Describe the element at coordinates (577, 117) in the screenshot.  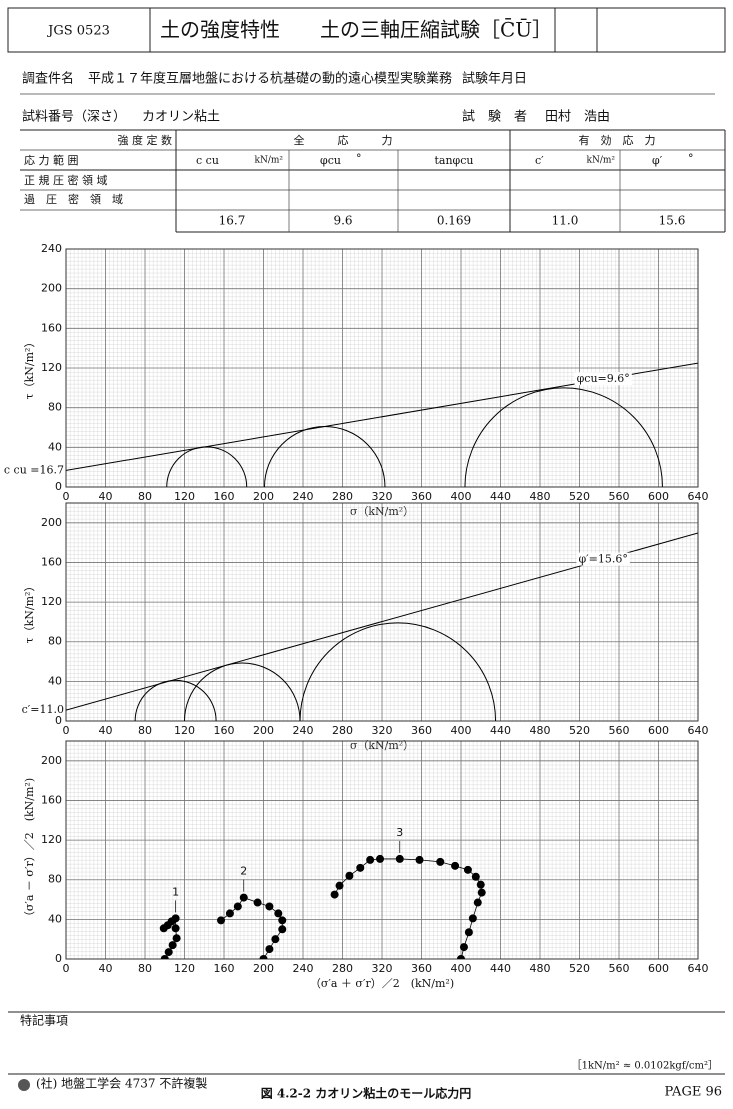
I see `tester: 田村 浩由` at that location.